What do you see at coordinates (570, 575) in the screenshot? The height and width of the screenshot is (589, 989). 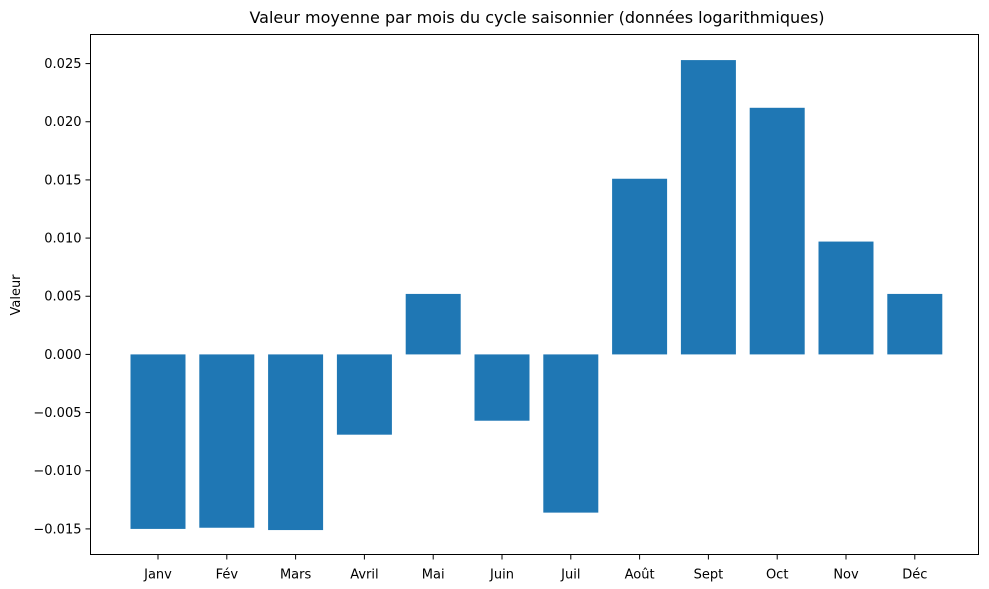 I see `x-tick-label: Juil` at bounding box center [570, 575].